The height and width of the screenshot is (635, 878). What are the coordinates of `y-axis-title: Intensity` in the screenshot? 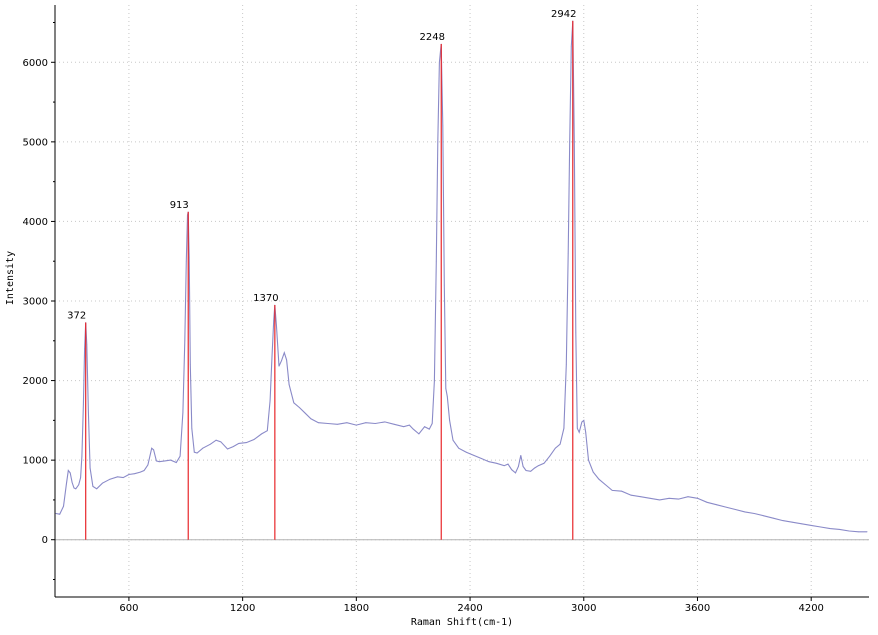 It's located at (10, 278).